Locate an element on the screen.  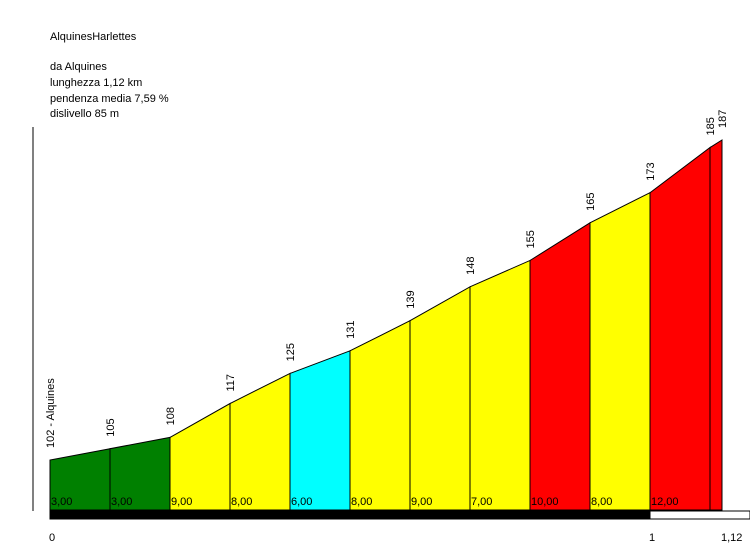
gradient-label: 10,00 is located at coordinates (545, 502).